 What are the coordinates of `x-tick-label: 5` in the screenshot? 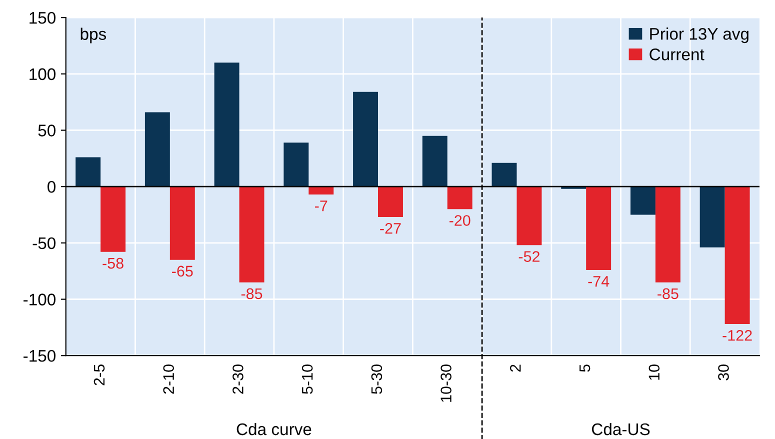 It's located at (585, 368).